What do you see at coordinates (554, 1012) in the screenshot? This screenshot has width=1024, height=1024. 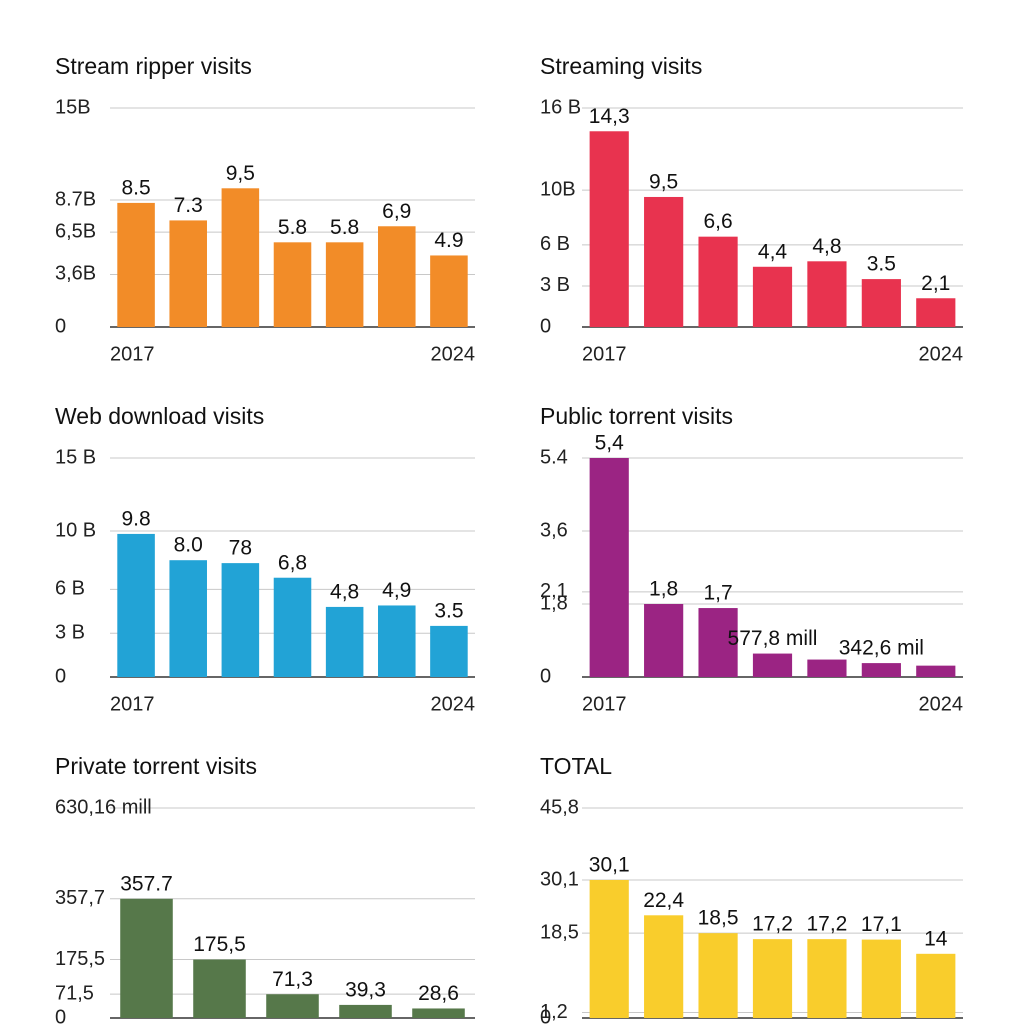 I see `y-tick-label: 1,2` at bounding box center [554, 1012].